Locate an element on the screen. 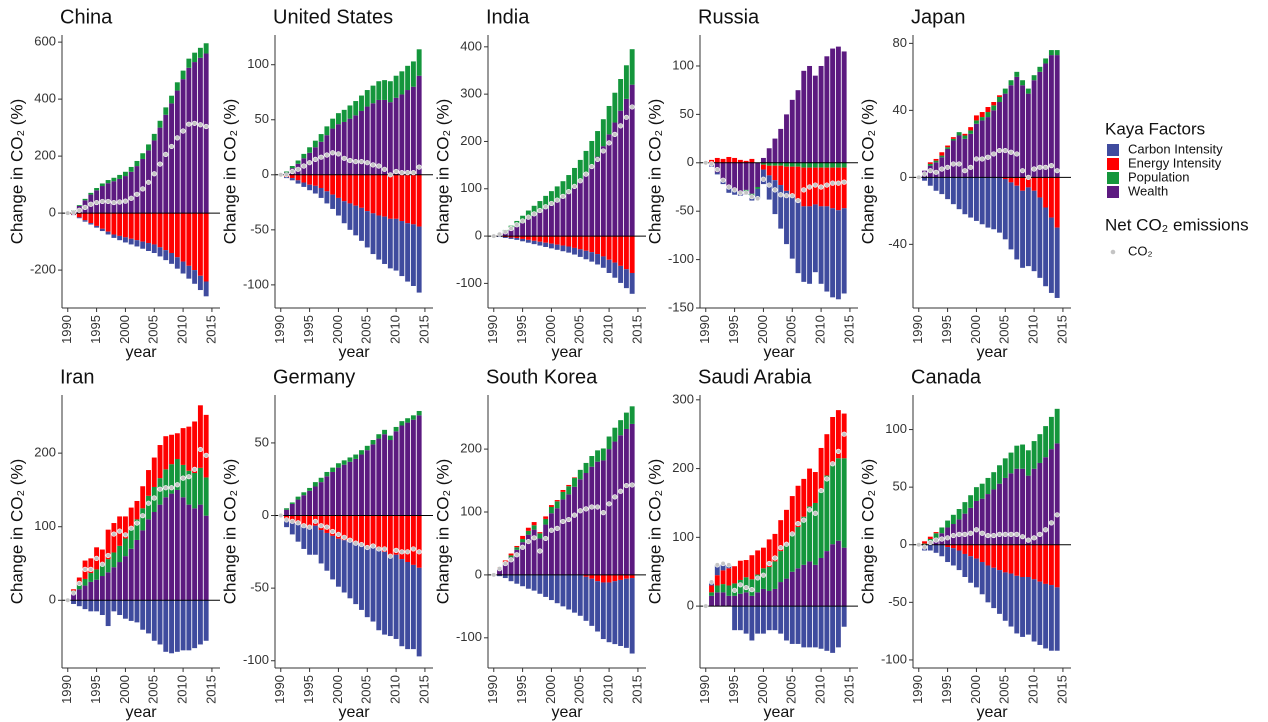  x-axis-label: year is located at coordinates (354, 352).